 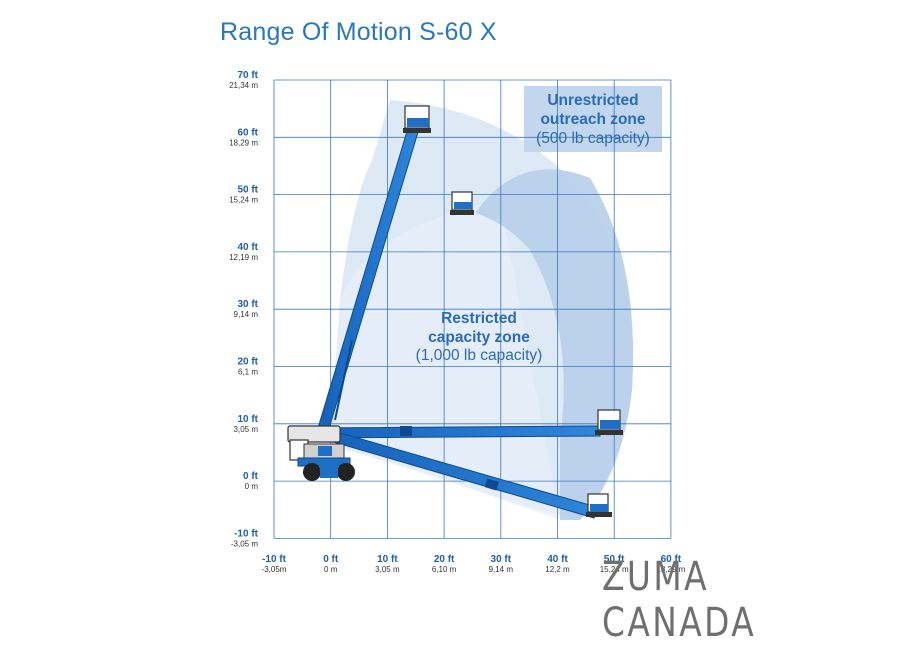 I want to click on y-tick-label-ft: -10 ft, so click(x=246, y=533).